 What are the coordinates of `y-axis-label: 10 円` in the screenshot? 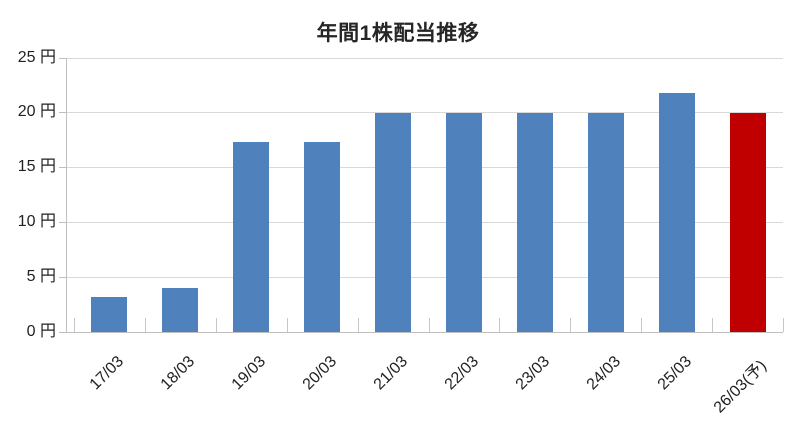 It's located at (36, 222).